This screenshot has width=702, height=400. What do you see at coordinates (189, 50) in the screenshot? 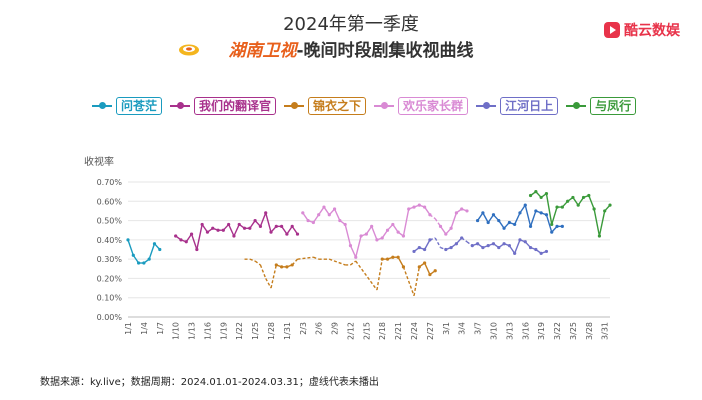
I see `channel-logo-icon` at bounding box center [189, 50].